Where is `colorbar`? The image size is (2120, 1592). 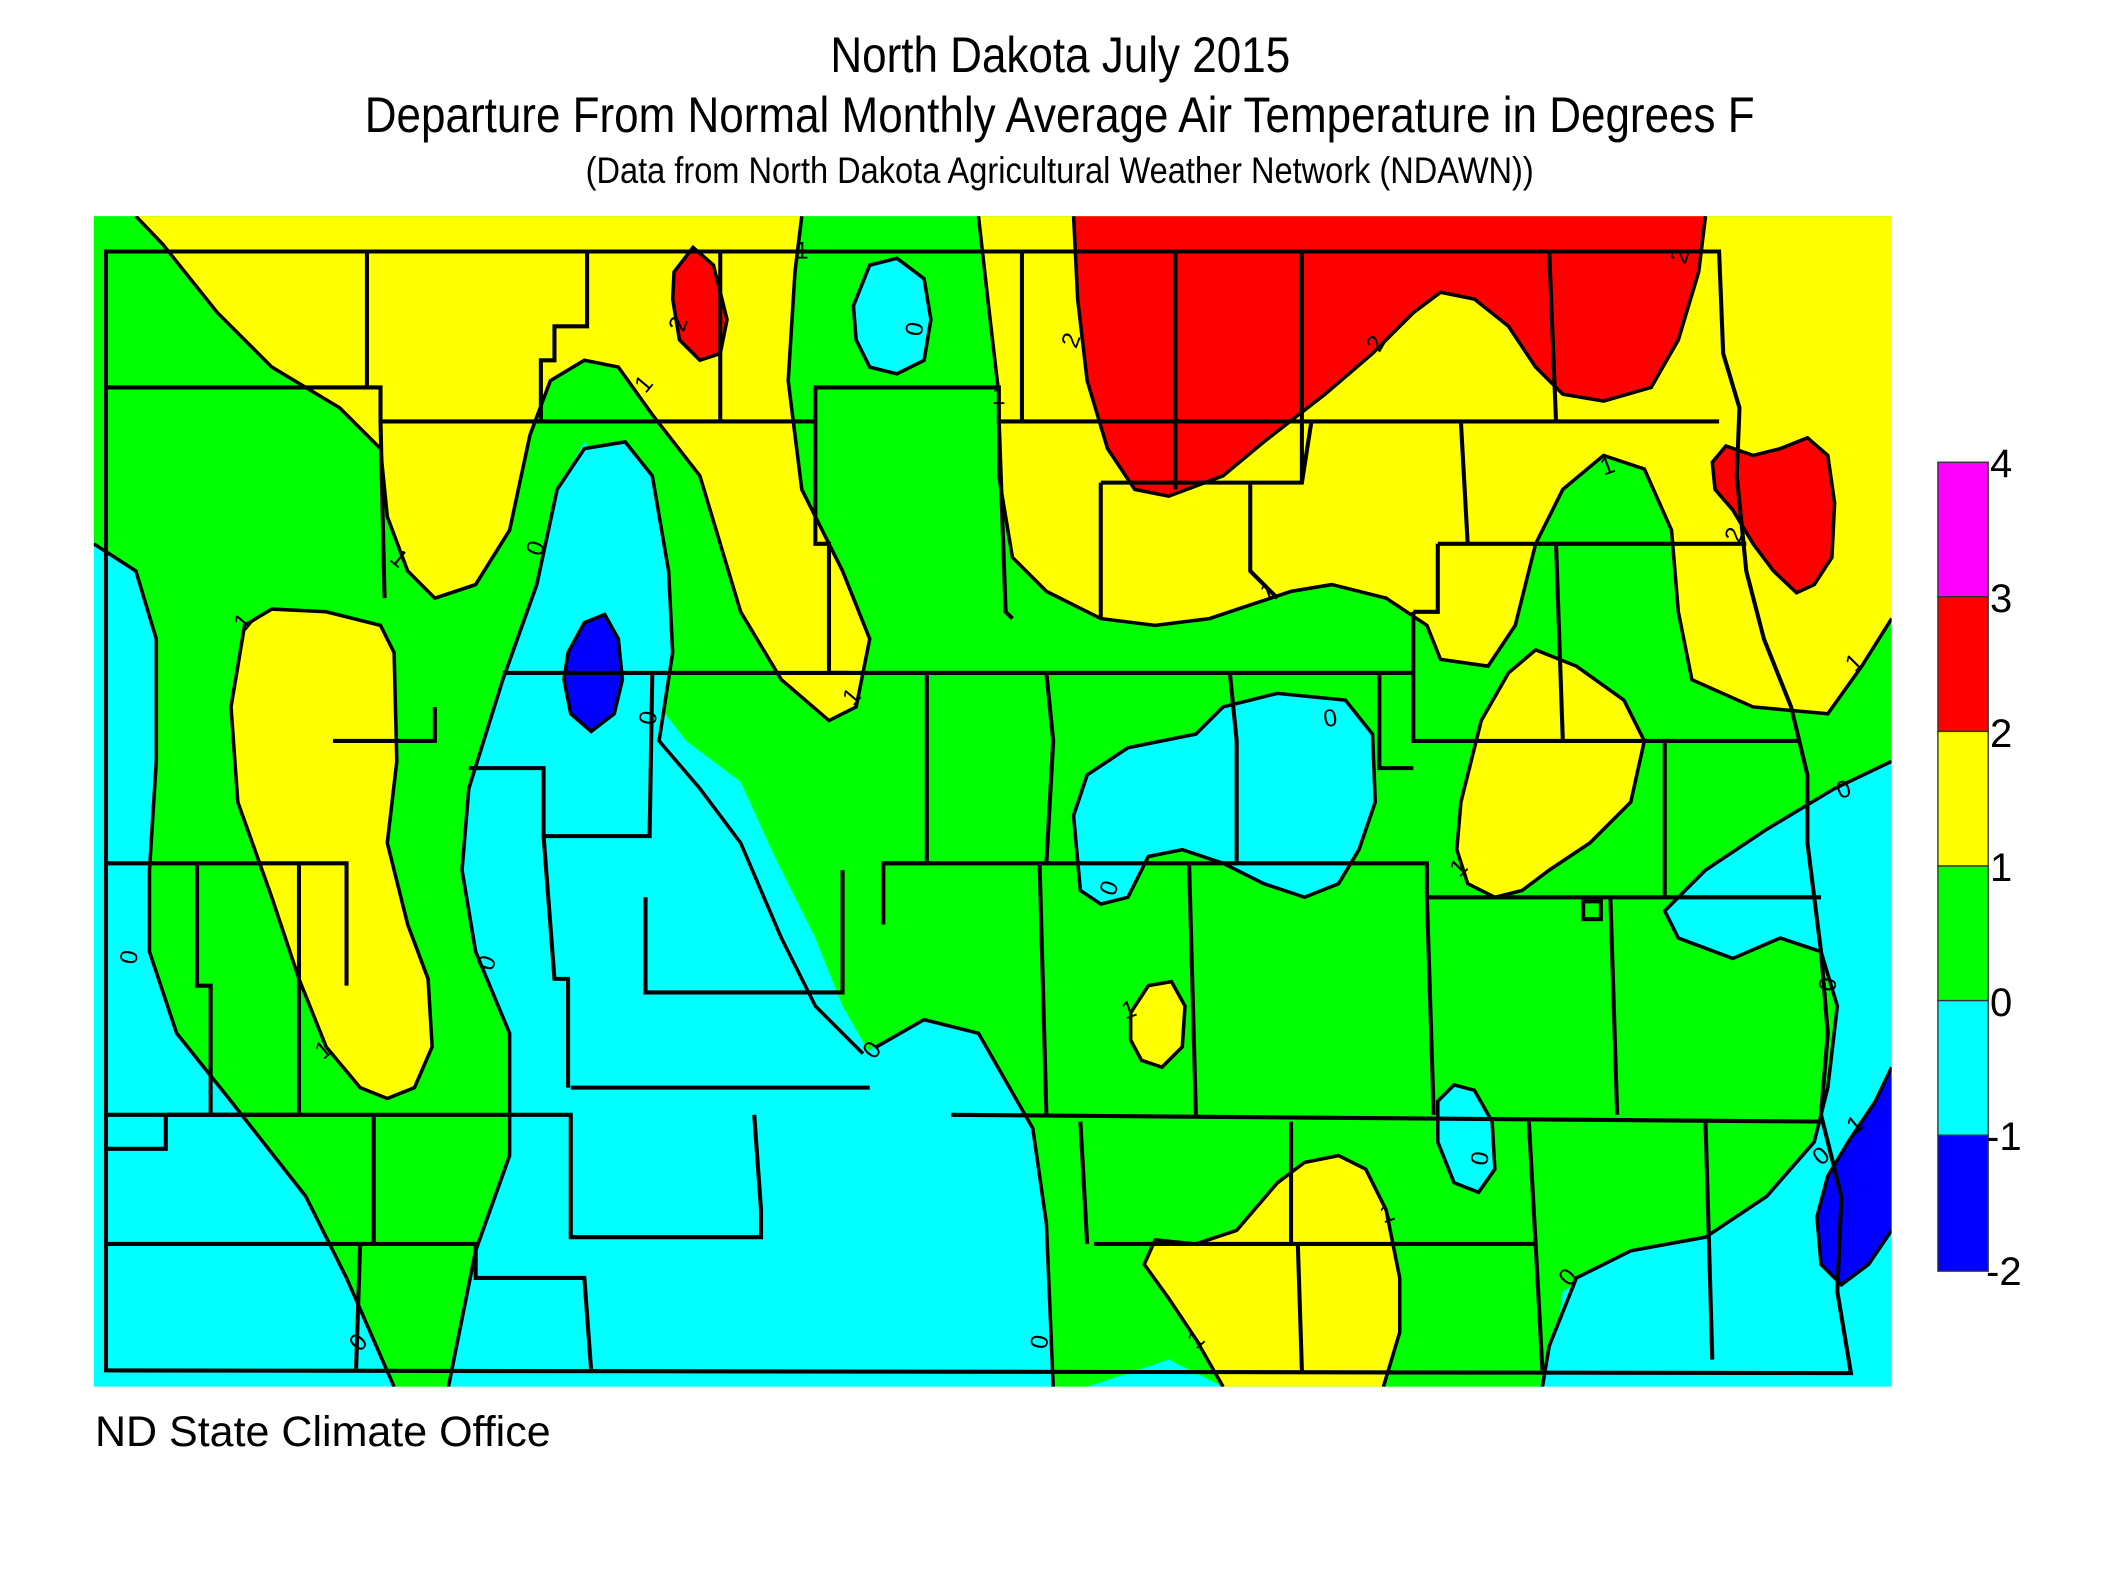 colorbar is located at coordinates (1963, 866).